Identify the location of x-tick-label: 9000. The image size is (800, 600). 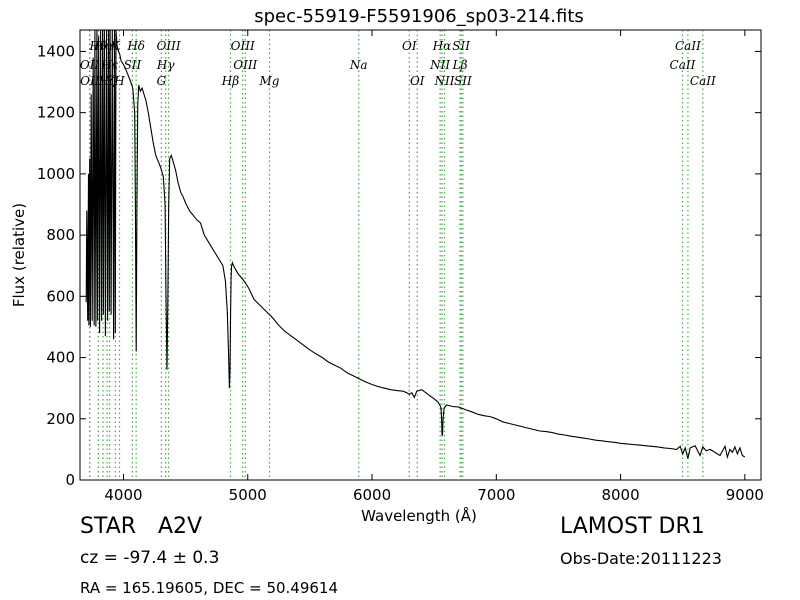
(745, 495).